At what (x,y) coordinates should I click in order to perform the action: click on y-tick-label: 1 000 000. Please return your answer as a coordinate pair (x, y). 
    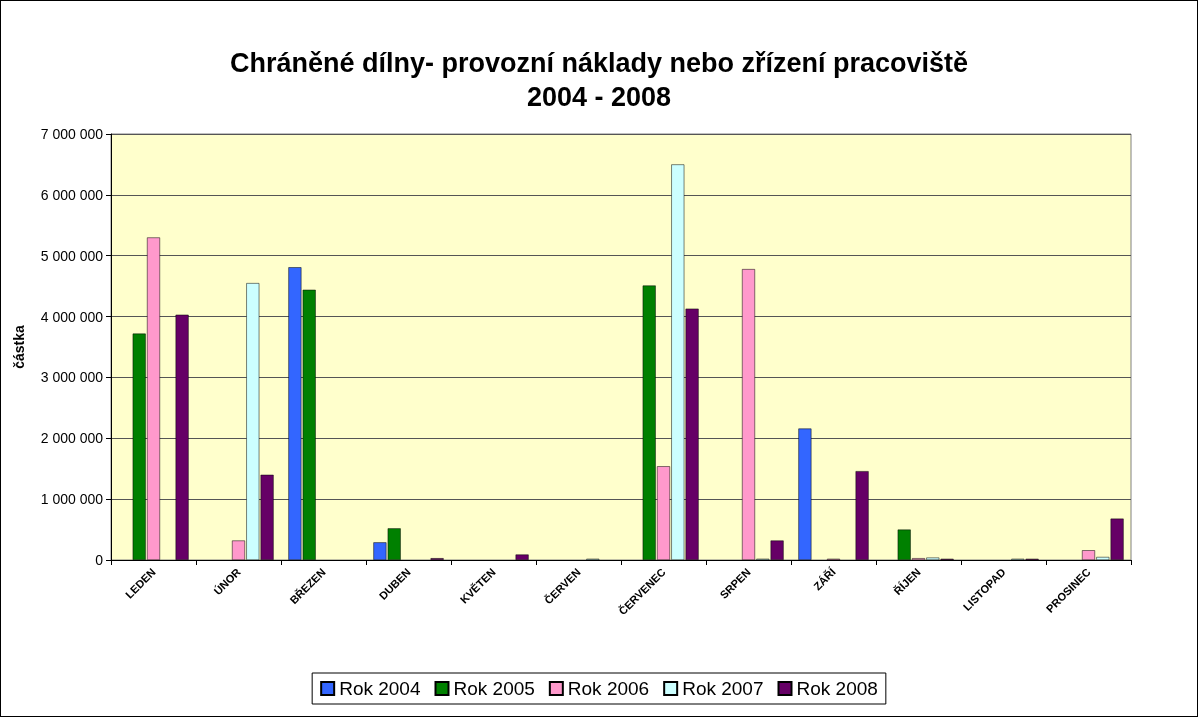
    Looking at the image, I should click on (72, 499).